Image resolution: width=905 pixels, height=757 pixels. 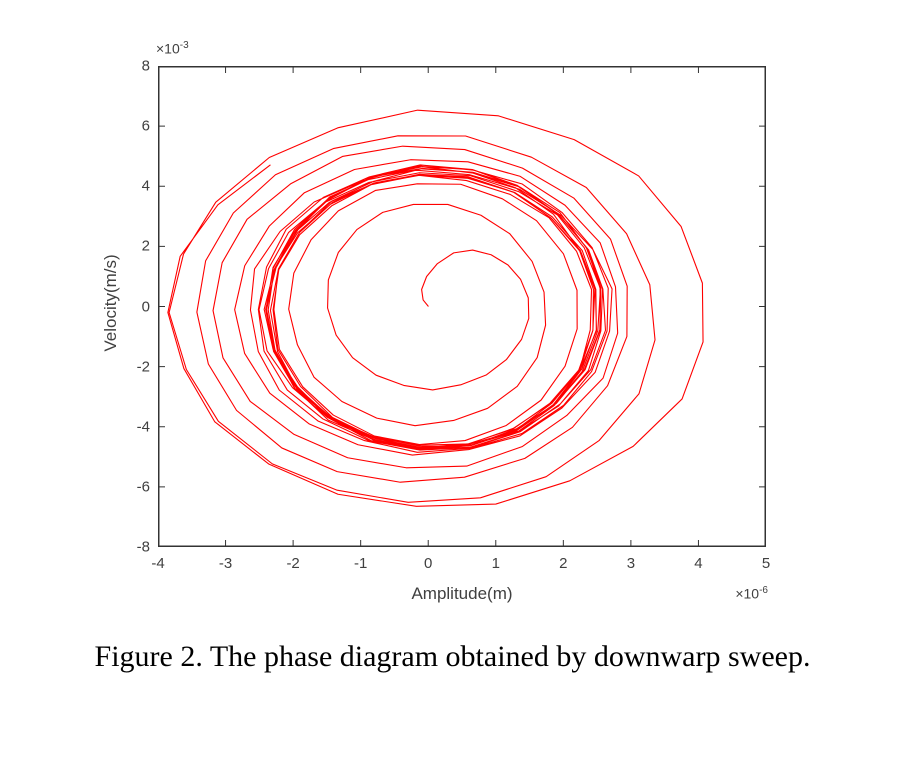 I want to click on x-exponent-prefix: ×10, so click(x=747, y=593).